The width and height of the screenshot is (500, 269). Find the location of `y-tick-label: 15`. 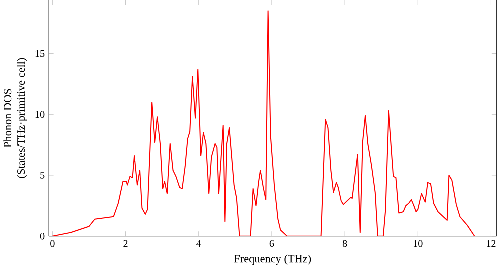

y-tick-label: 15 is located at coordinates (40, 54).